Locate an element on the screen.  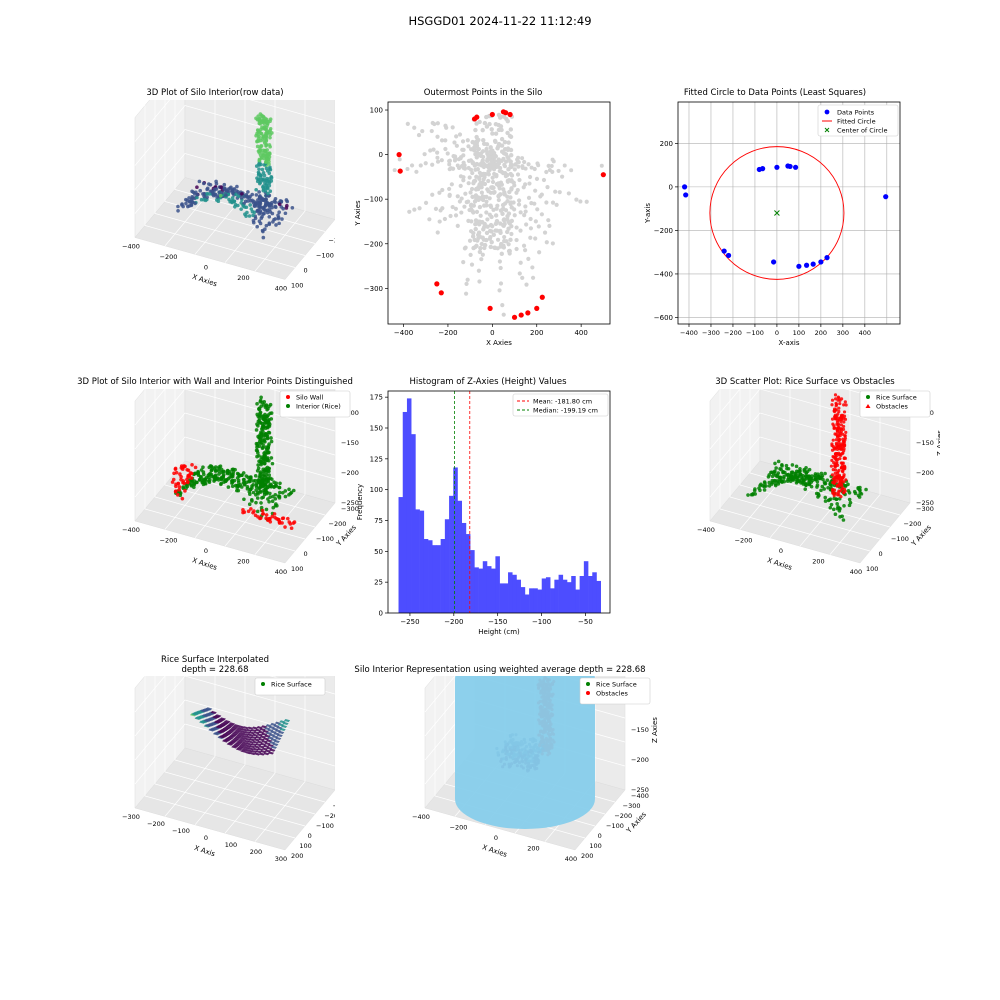
x-tick-label: 300 is located at coordinates (281, 859).